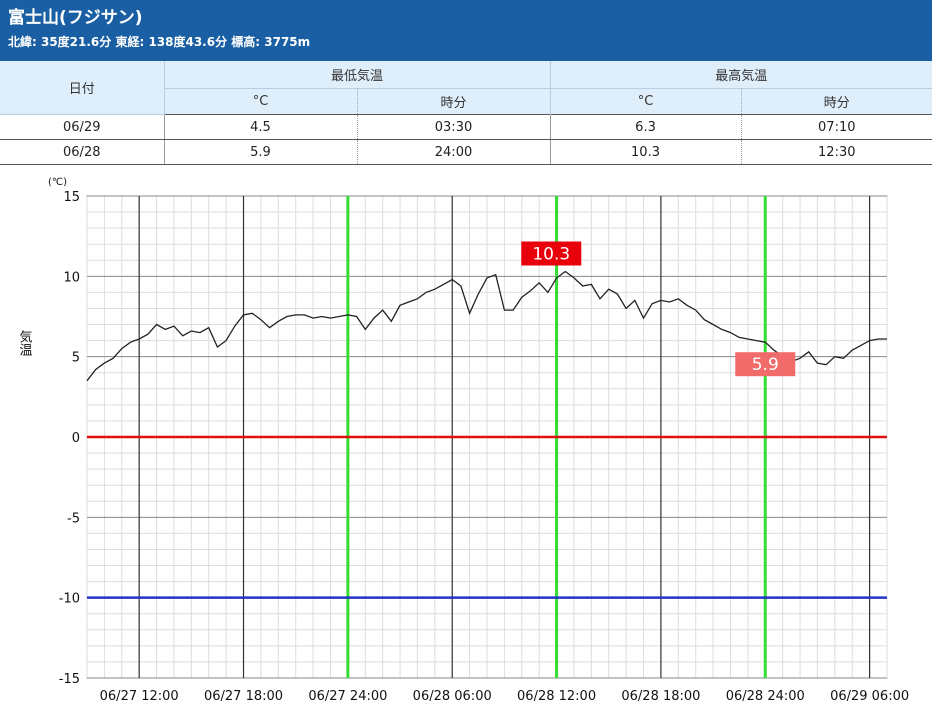 Image resolution: width=932 pixels, height=724 pixels. Describe the element at coordinates (645, 127) in the screenshot. I see `row-max-temp: 6.3` at that location.